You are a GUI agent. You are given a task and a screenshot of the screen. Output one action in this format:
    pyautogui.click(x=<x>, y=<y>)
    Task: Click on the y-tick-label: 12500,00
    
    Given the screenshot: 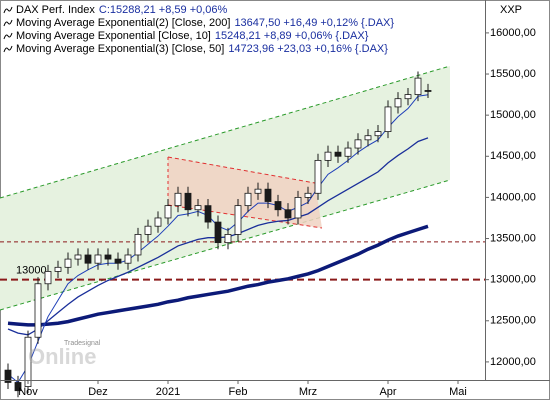 What is the action you would take?
    pyautogui.click(x=513, y=321)
    